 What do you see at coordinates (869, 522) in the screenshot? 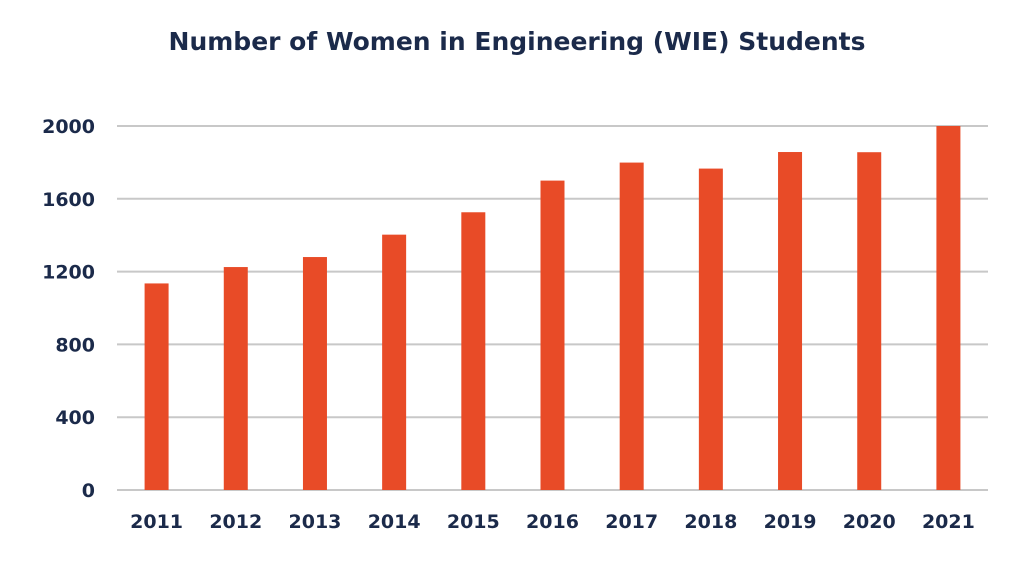
I see `x-tick-label: 2020` at bounding box center [869, 522].